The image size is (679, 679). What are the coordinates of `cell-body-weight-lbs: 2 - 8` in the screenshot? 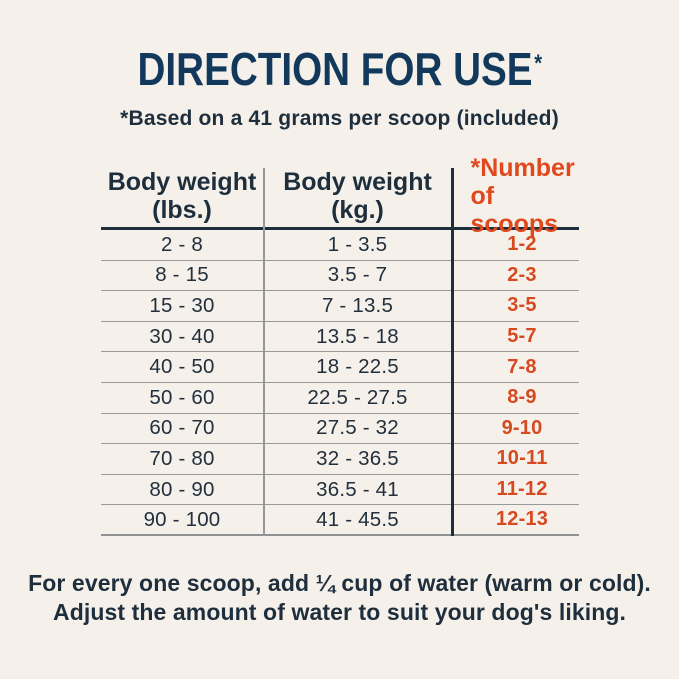 It's located at (182, 244).